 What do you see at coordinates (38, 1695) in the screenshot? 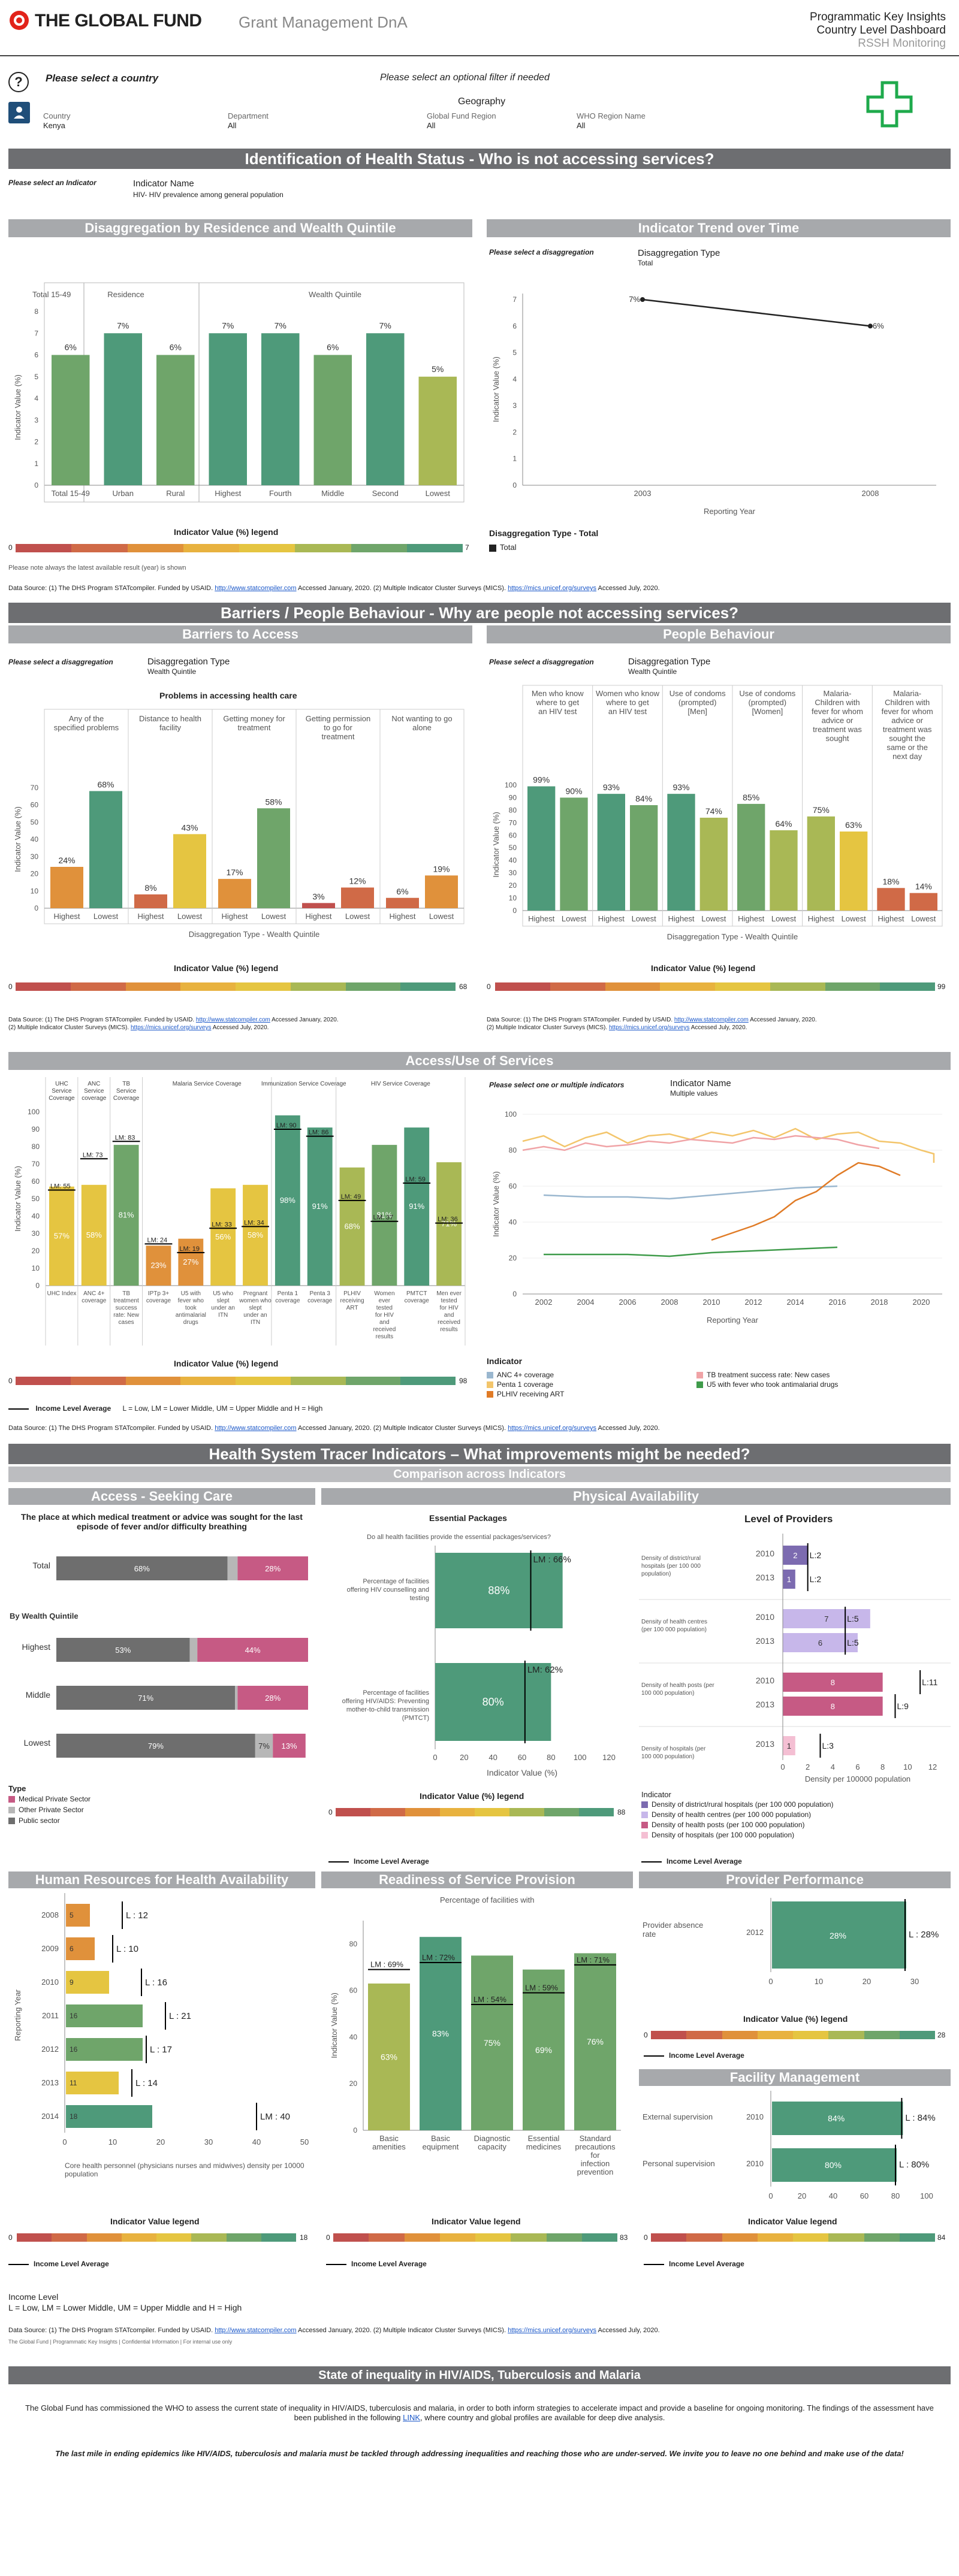
I see `seeking-row-label: Middle` at bounding box center [38, 1695].